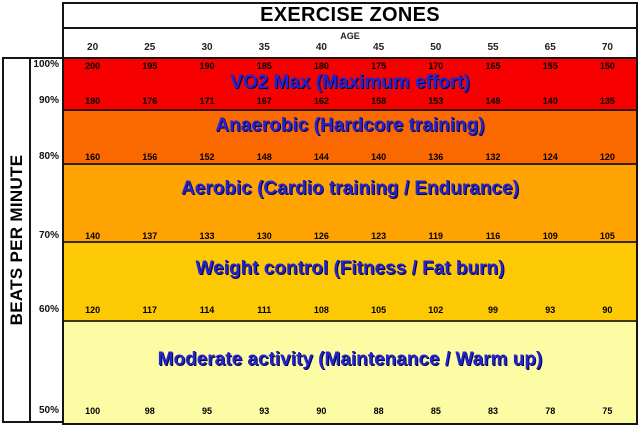  Describe the element at coordinates (493, 101) in the screenshot. I see `bpm-value: 149` at that location.